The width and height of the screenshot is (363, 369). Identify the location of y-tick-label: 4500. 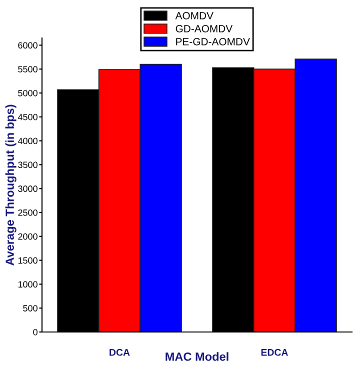
(28, 117).